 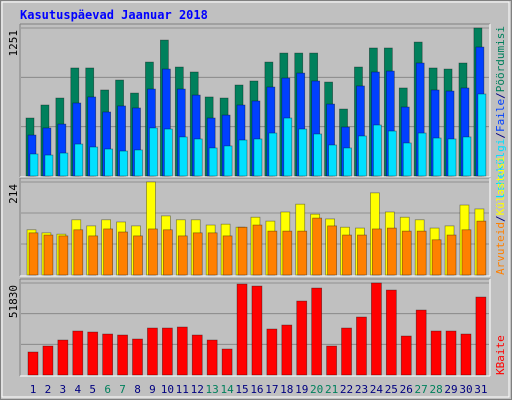 I want to click on x-tick-label: 25, so click(x=391, y=389).